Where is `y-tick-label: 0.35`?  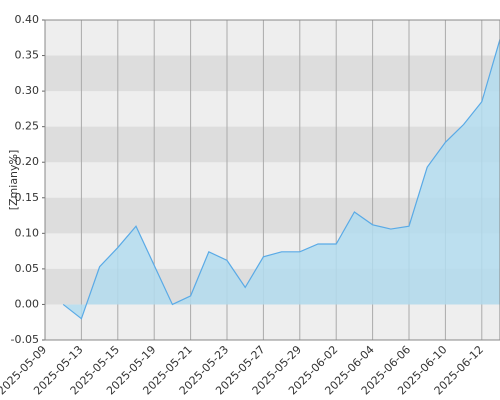 y-tick-label: 0.35 is located at coordinates (27, 55).